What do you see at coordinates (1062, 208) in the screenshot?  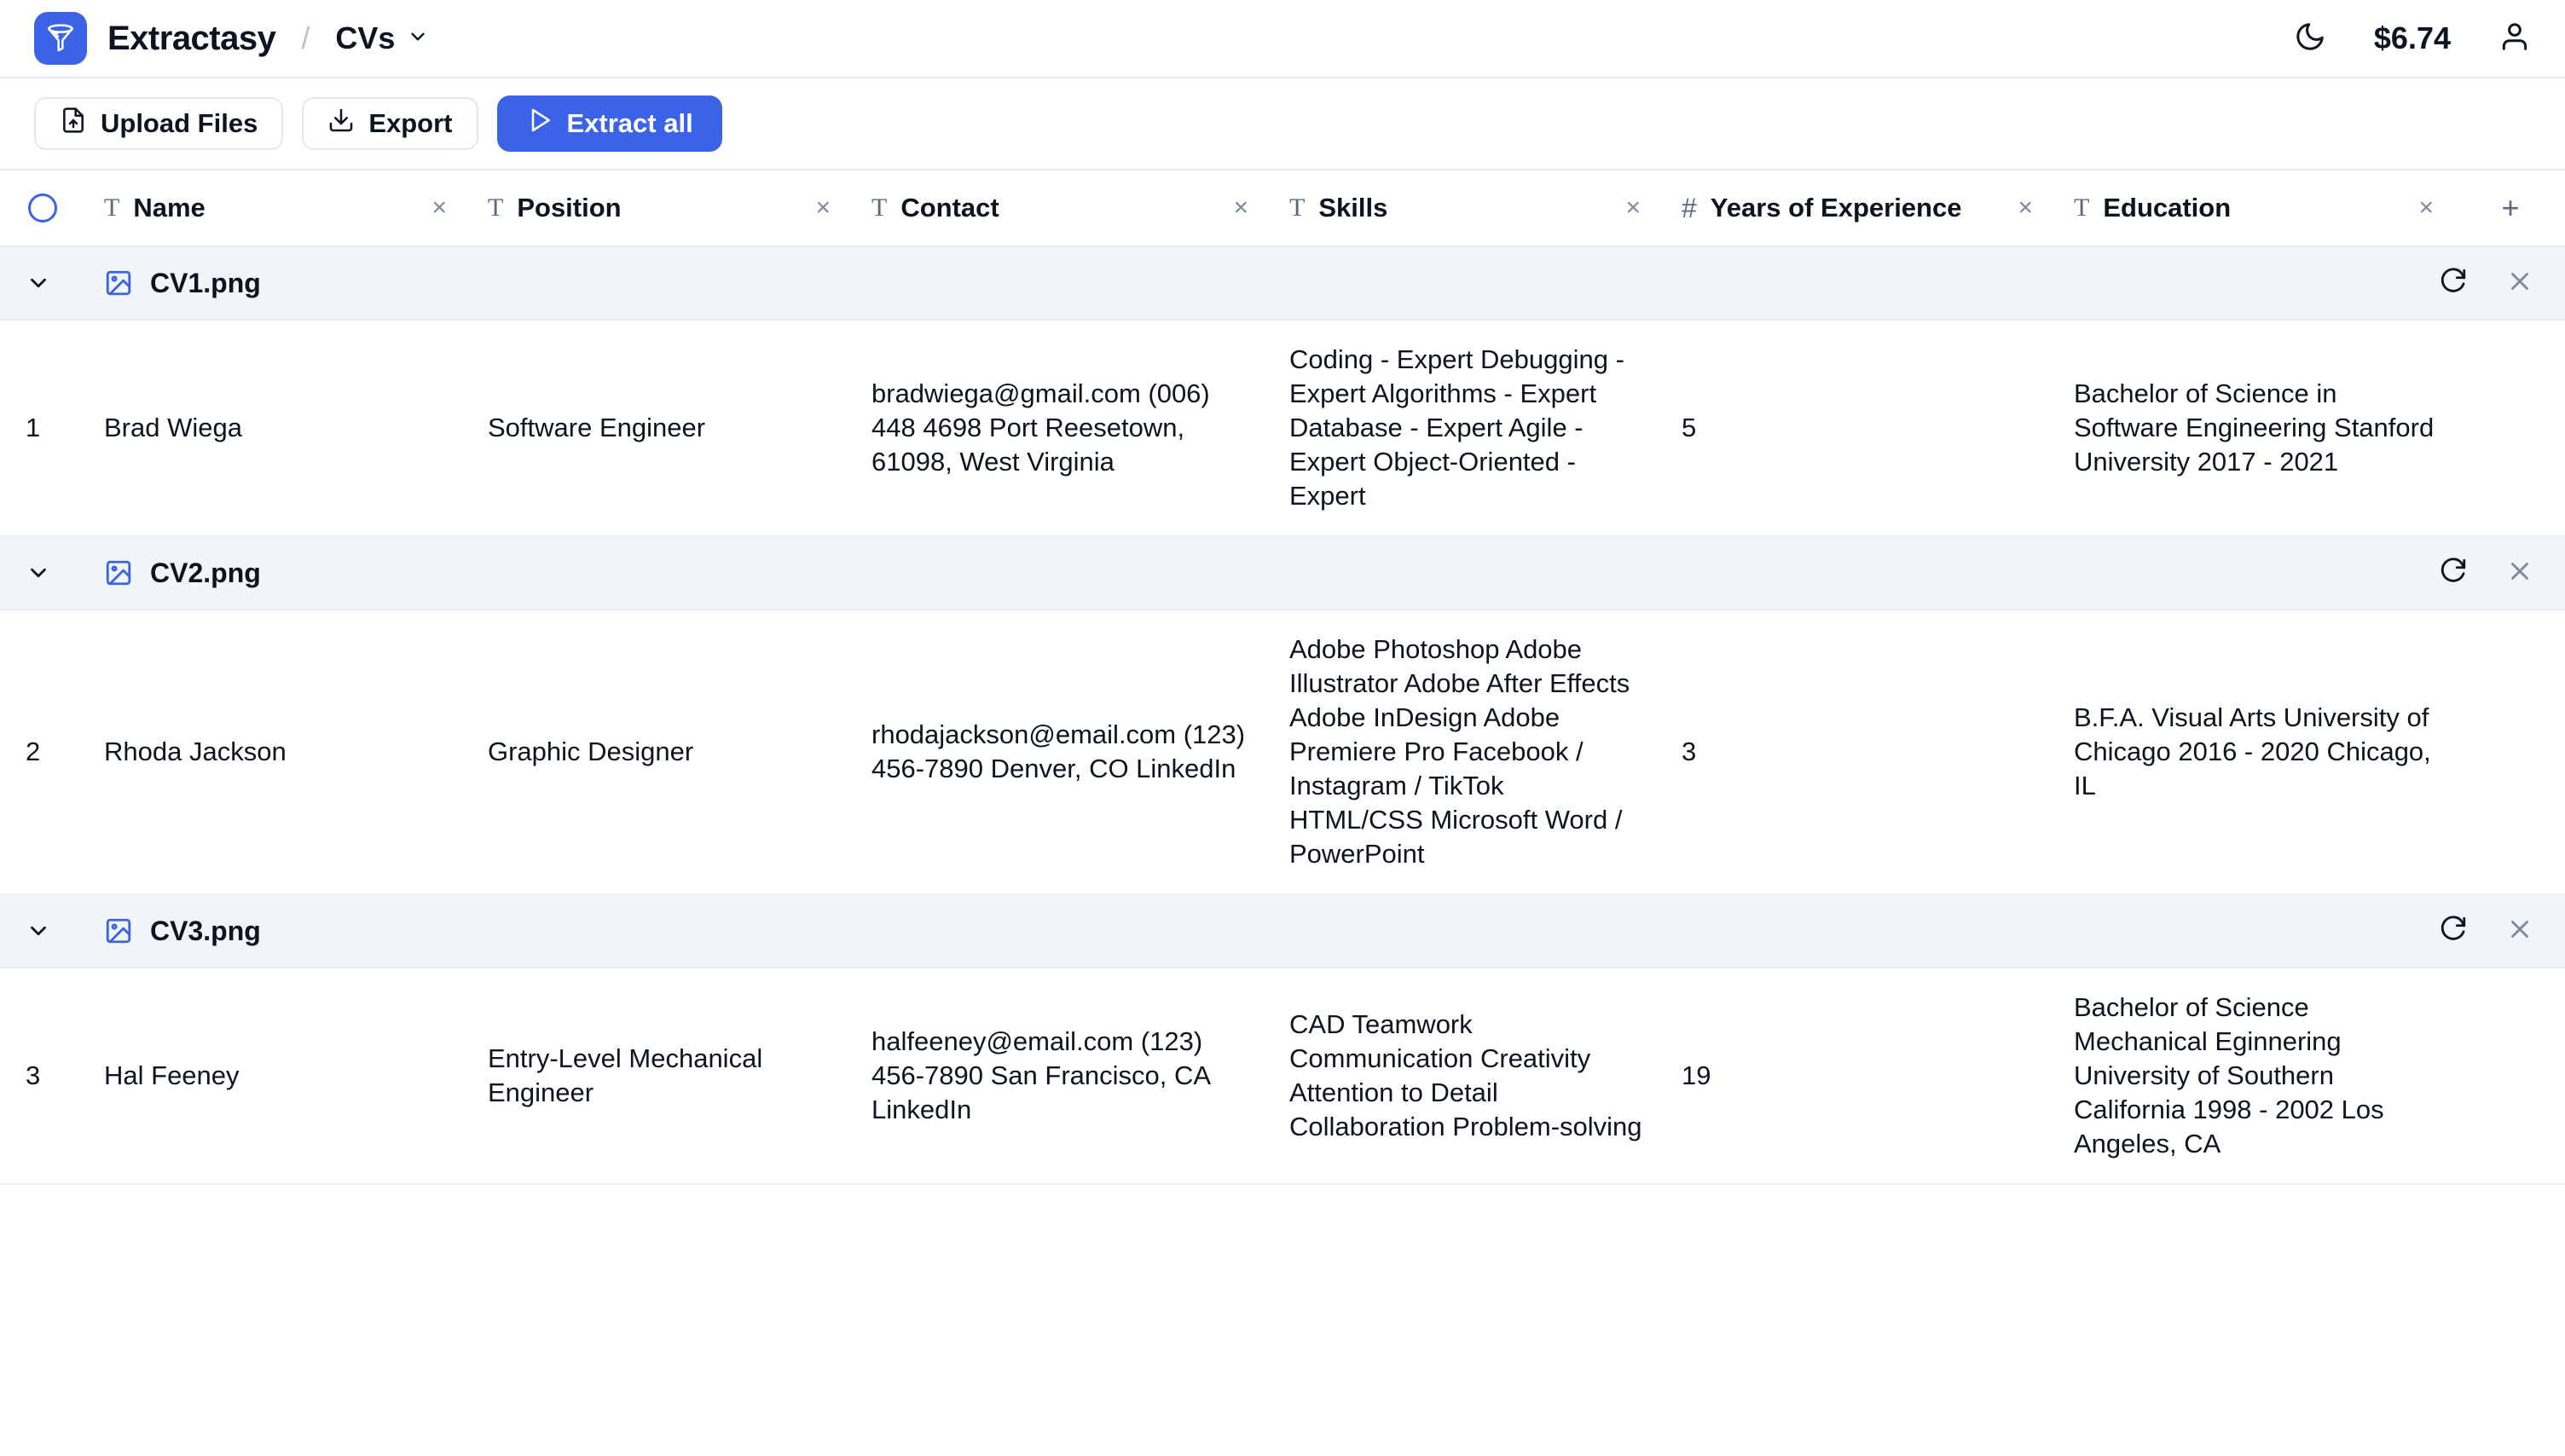 I see `column-header-contact: T Contact ×` at bounding box center [1062, 208].